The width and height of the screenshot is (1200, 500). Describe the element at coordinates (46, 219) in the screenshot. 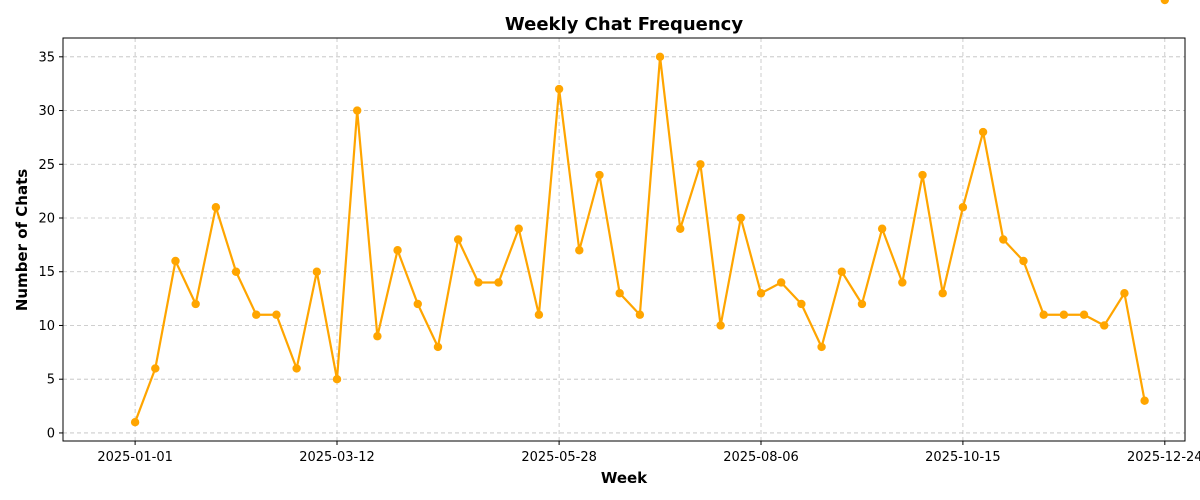

I see `y-tick-label: 20` at that location.